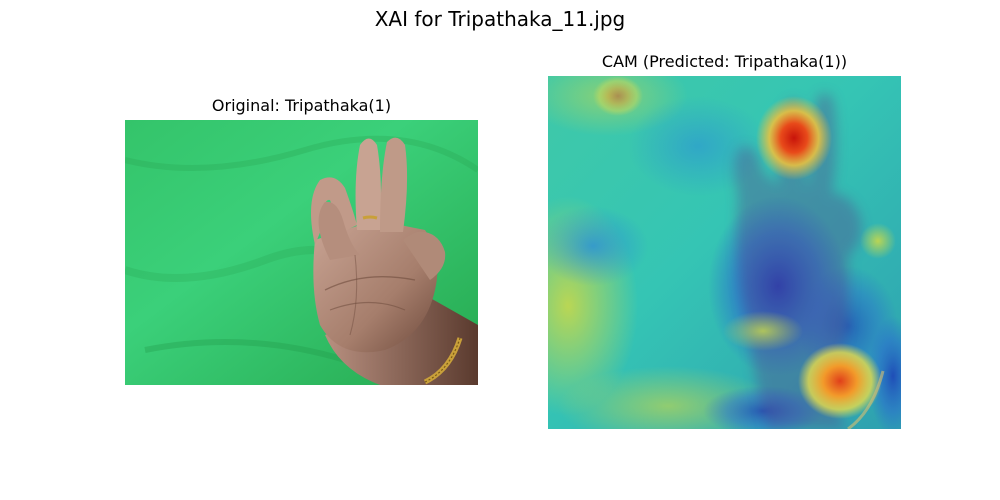 Image resolution: width=1000 pixels, height=500 pixels. I want to click on cam-image-title: CAM (Predicted: Tripathaka(1)), so click(724, 61).